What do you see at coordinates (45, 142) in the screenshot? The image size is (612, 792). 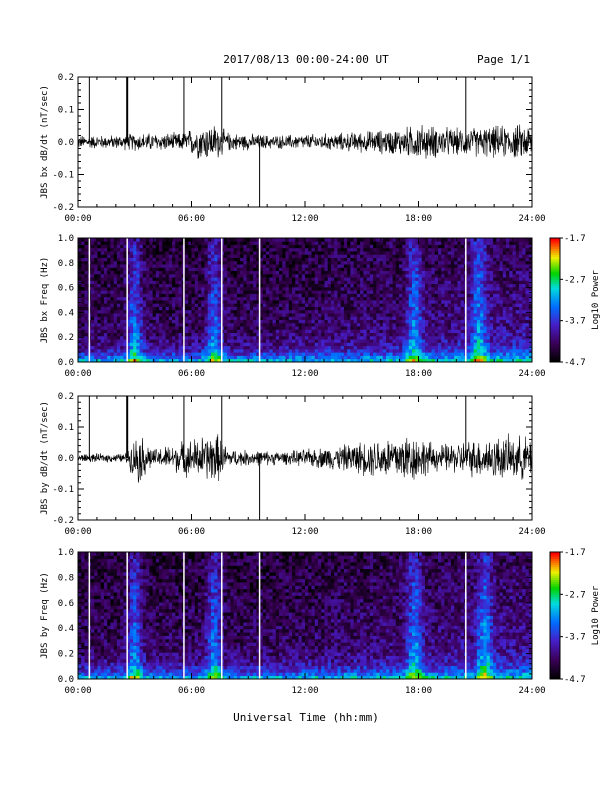 I see `y-axis-label: JBS bx dB/dt (nT/sec)` at bounding box center [45, 142].